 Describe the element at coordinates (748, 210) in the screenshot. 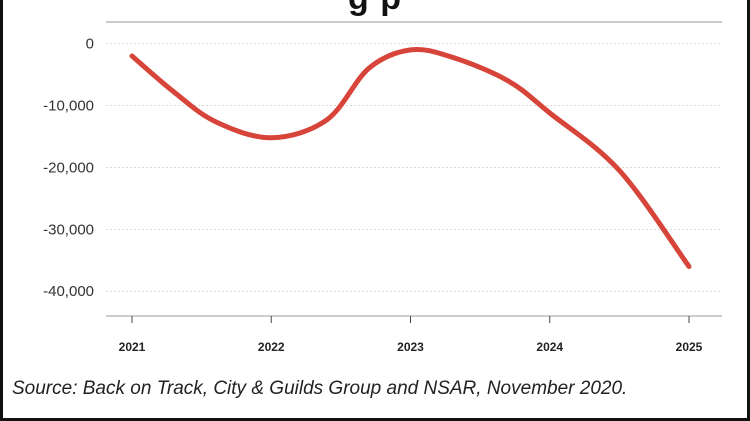

I see `frame-border-right` at that location.